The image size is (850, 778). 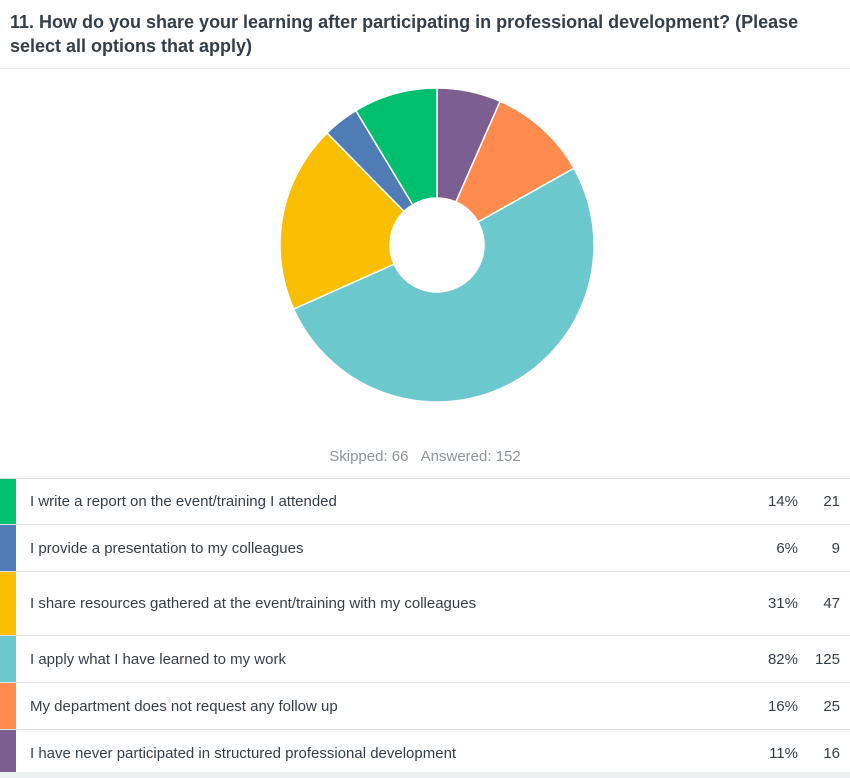 I want to click on answer-percent: 11%, so click(x=783, y=753).